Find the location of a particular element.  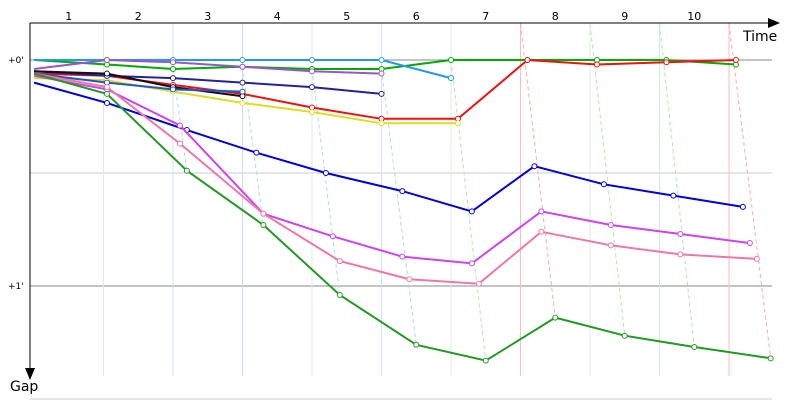

x-tick-label: 9 is located at coordinates (624, 16).